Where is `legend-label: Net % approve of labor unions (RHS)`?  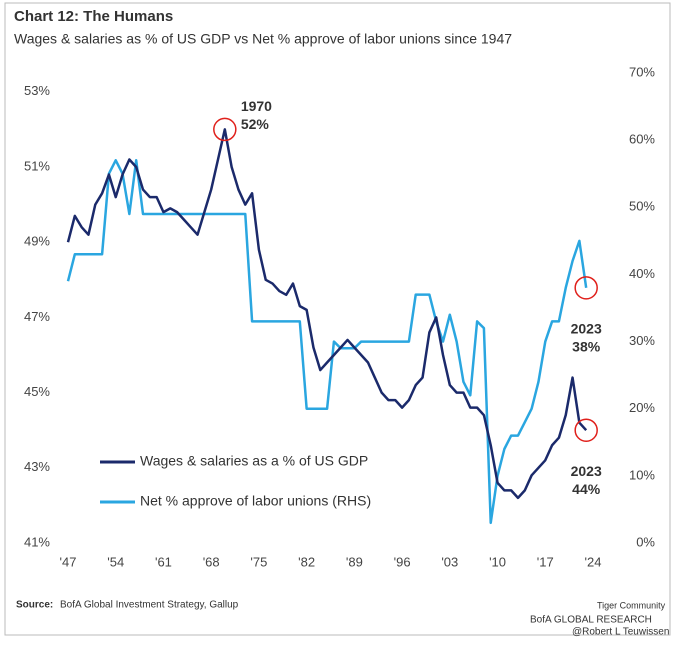
legend-label: Net % approve of labor unions (RHS) is located at coordinates (255, 501).